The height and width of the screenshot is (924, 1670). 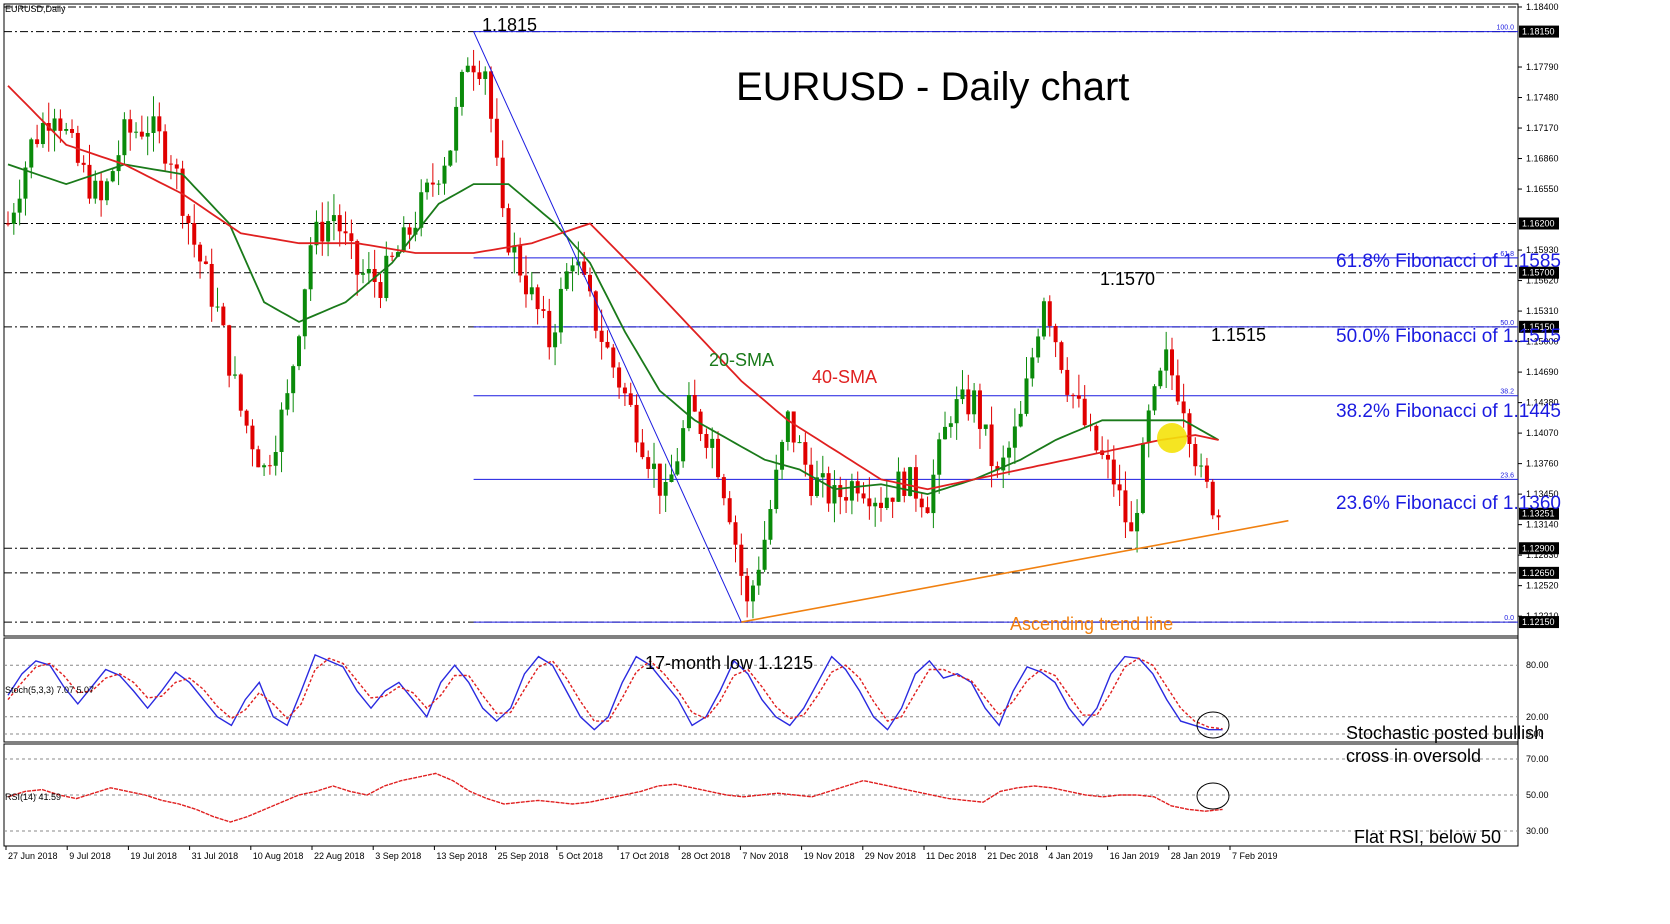 I want to click on price-tick-label: 1.17480, so click(x=1542, y=98).